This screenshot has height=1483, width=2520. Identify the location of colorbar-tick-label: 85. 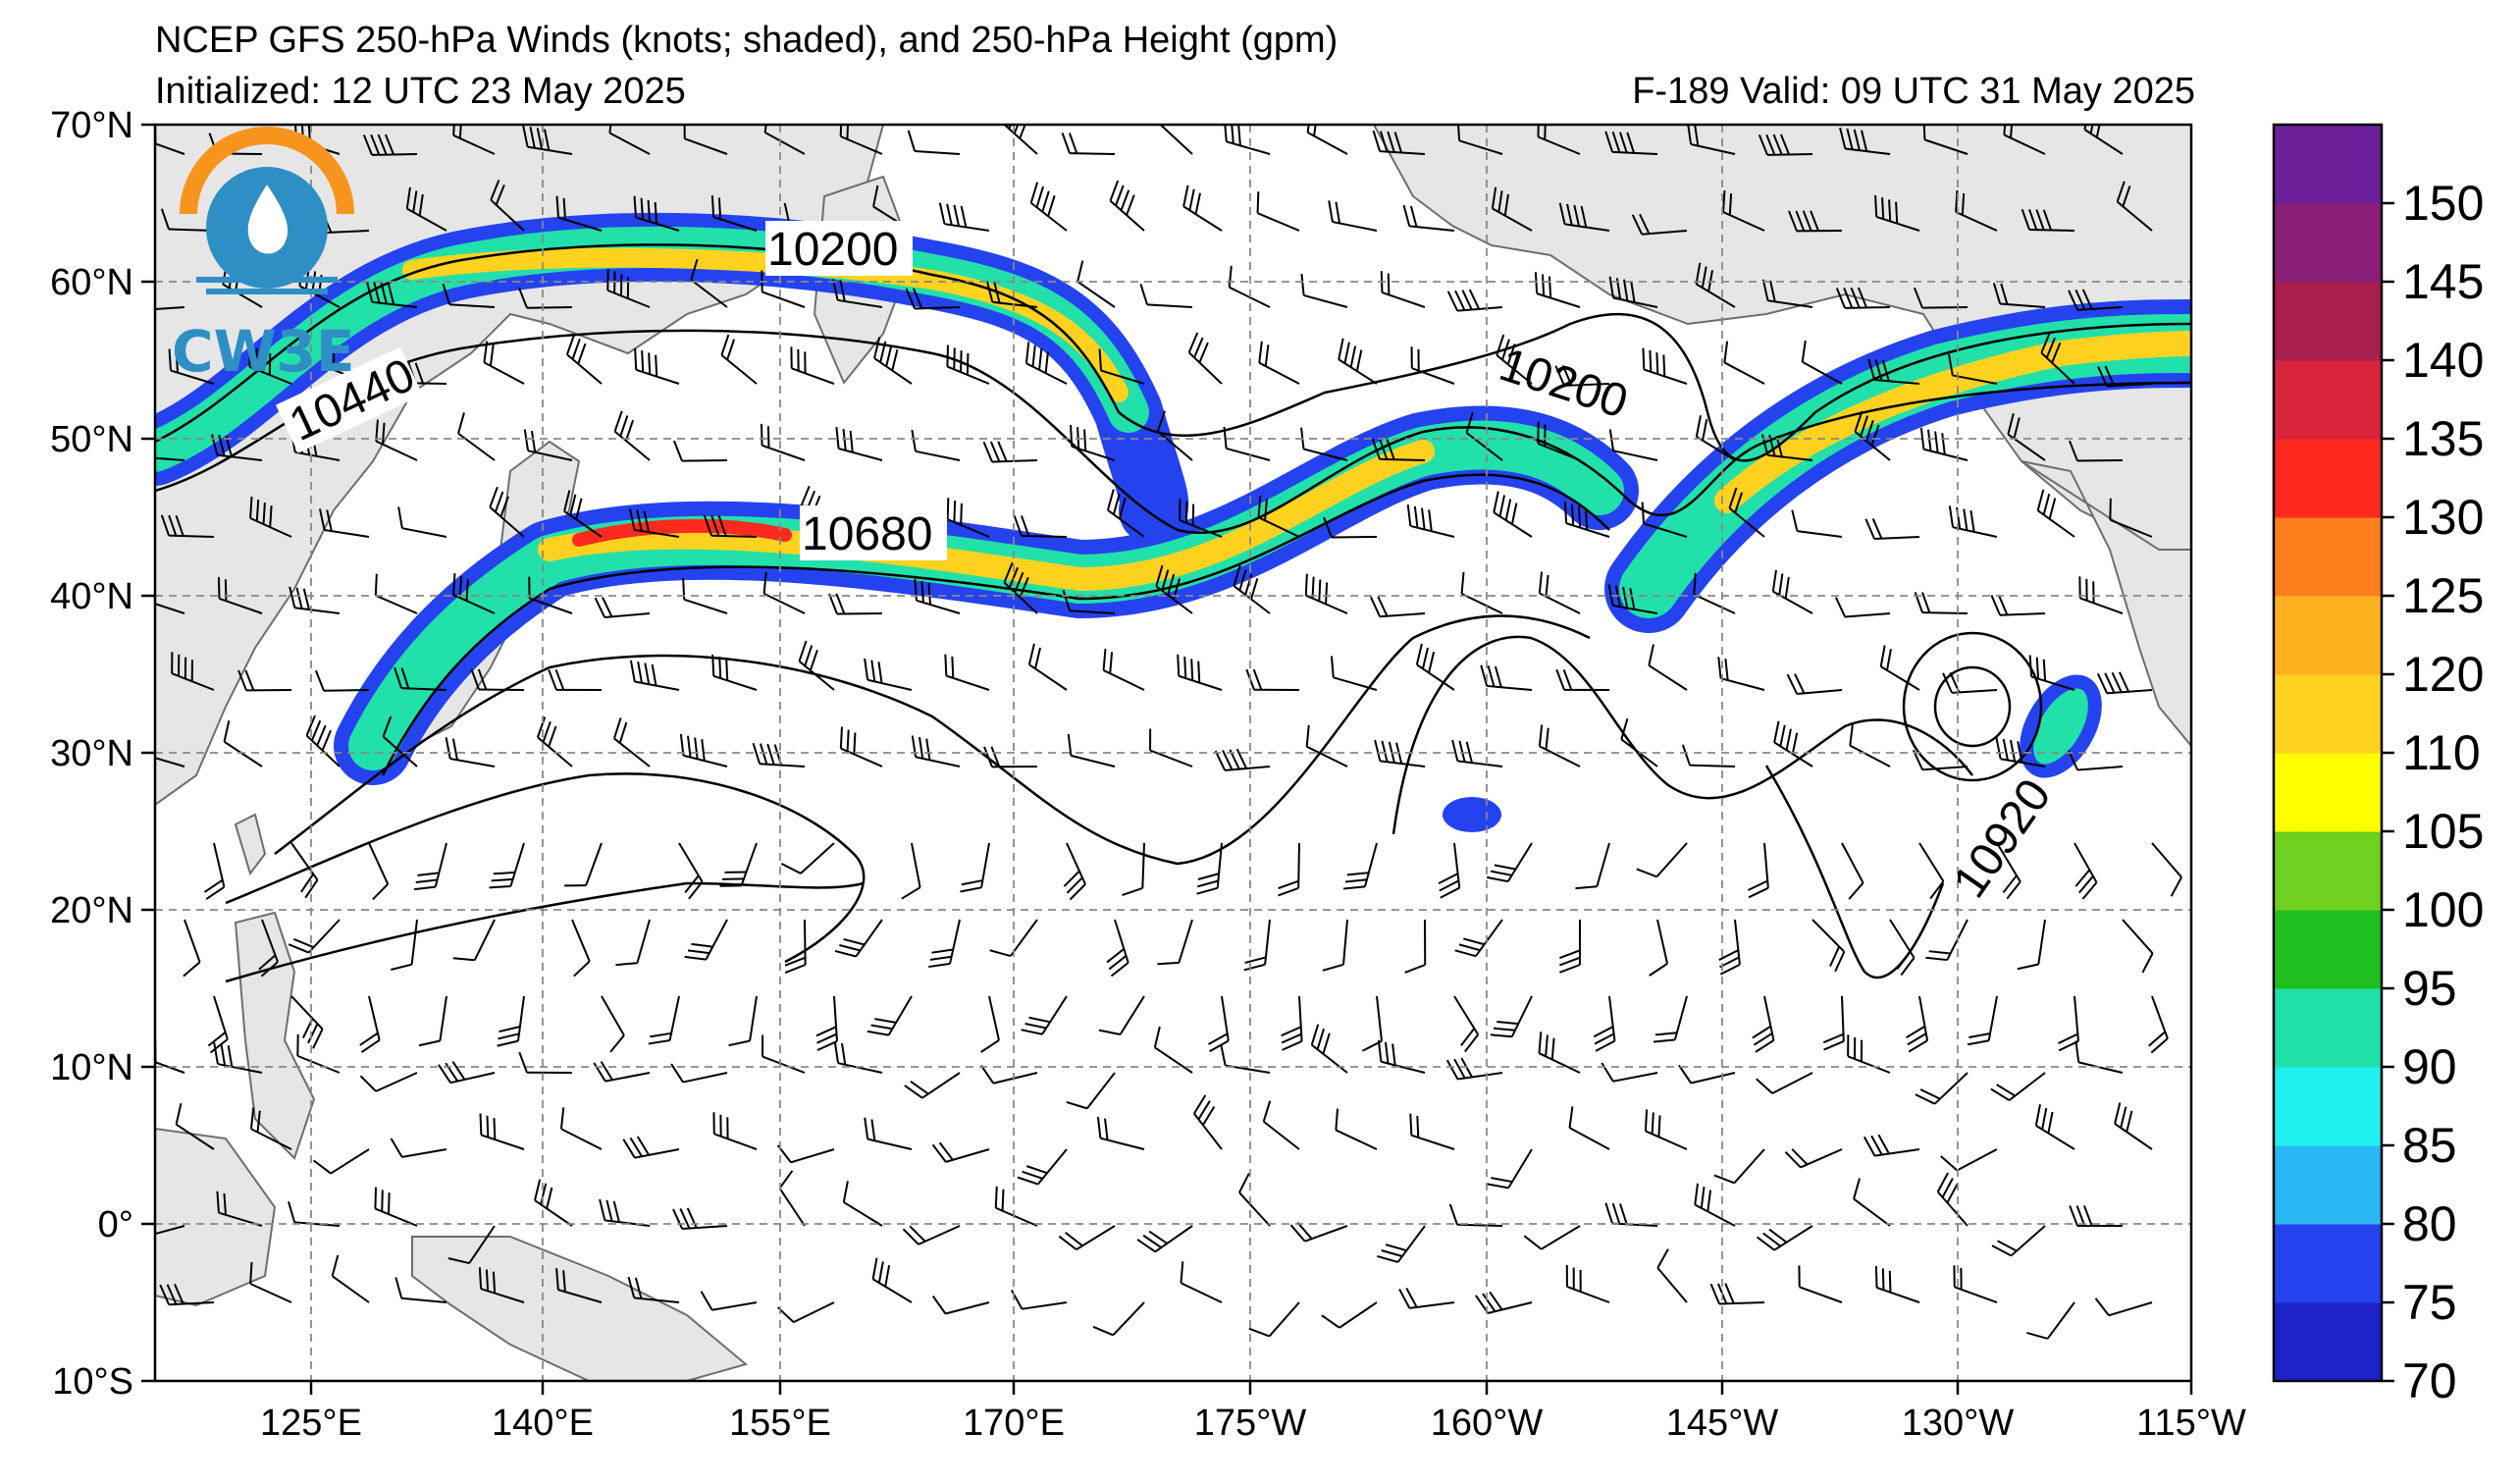
(2429, 1145).